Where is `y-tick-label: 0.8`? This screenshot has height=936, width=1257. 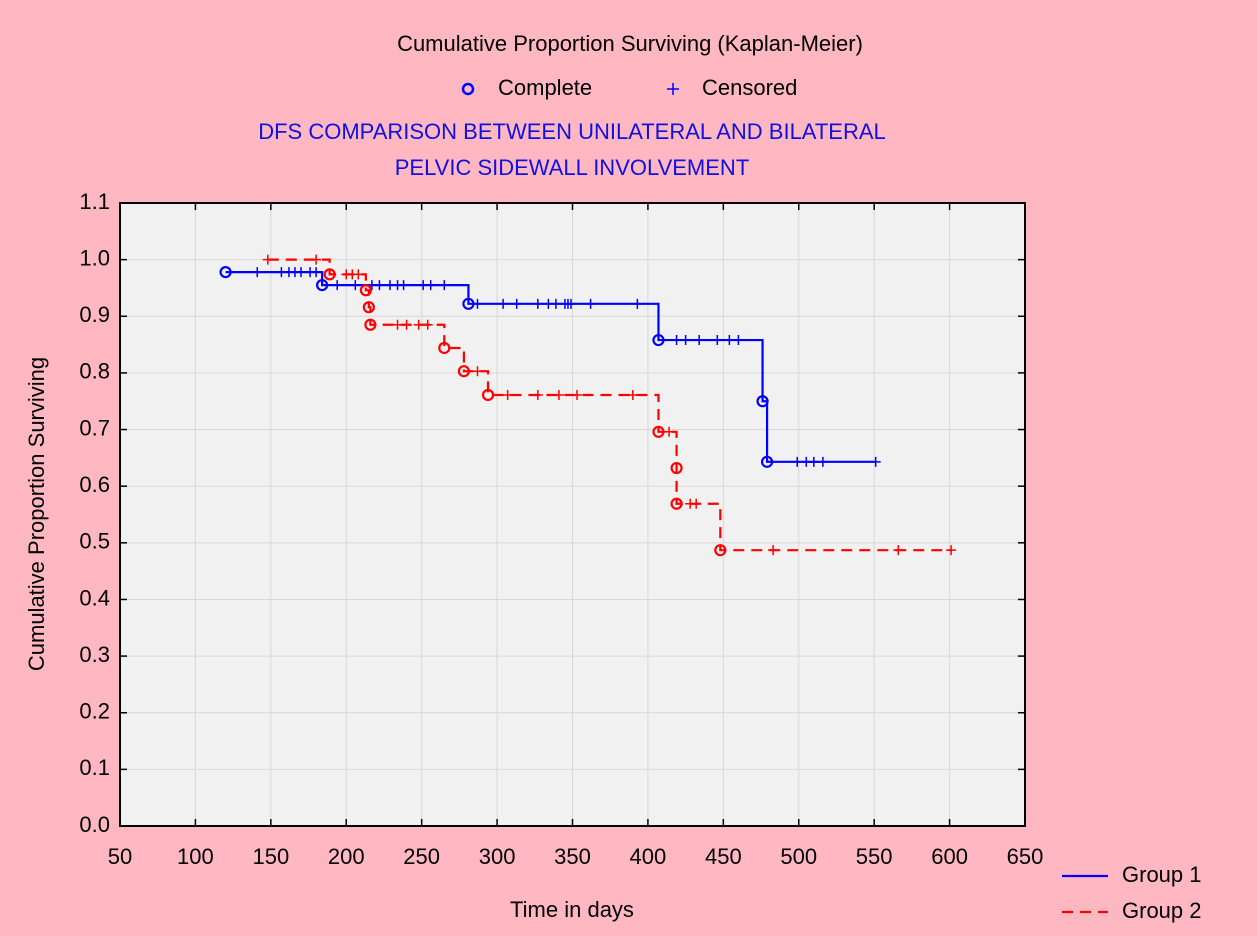 y-tick-label: 0.8 is located at coordinates (94, 371).